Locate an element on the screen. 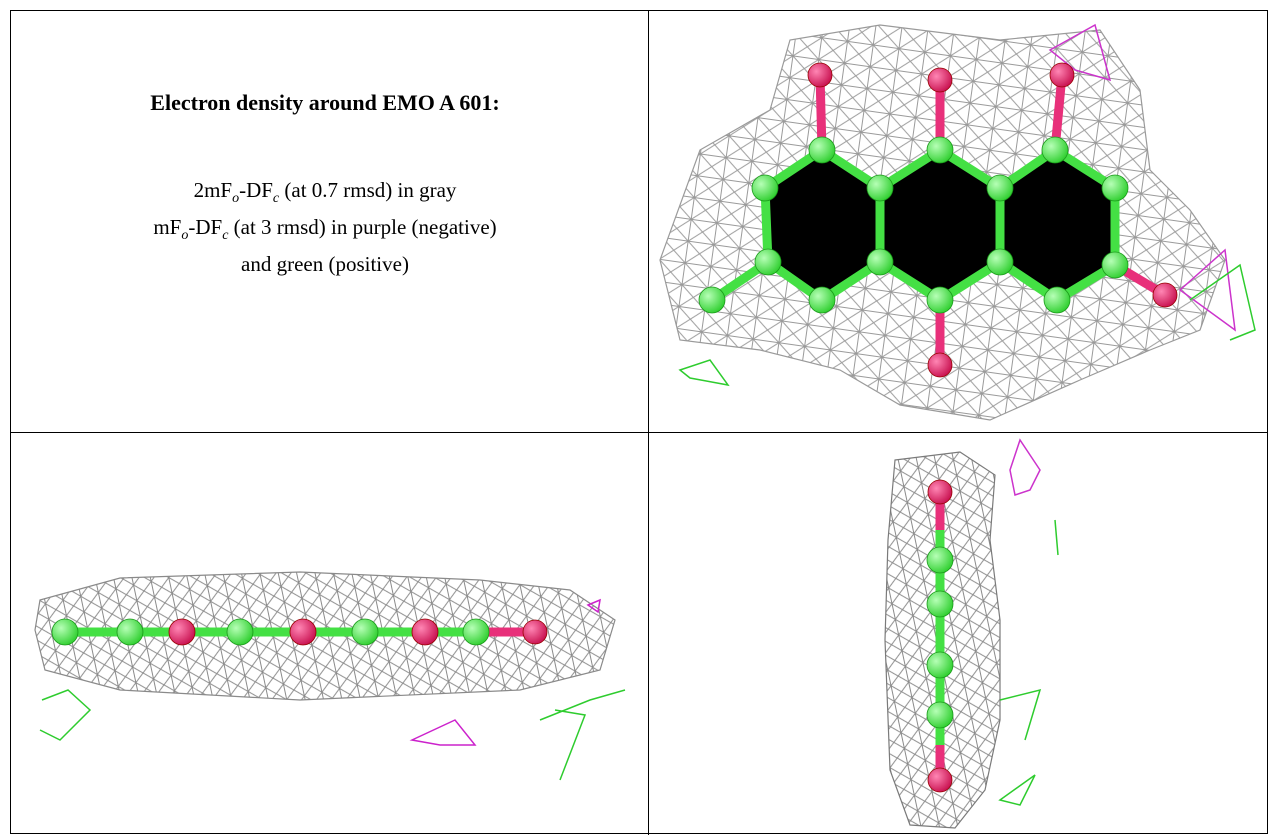 This screenshot has width=1278, height=835. density-view-side is located at coordinates (330, 676).